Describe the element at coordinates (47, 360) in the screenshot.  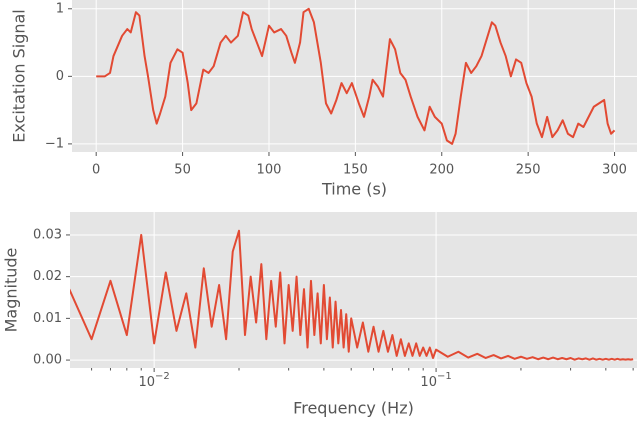
I see `y-tick-label: 0.00` at that location.